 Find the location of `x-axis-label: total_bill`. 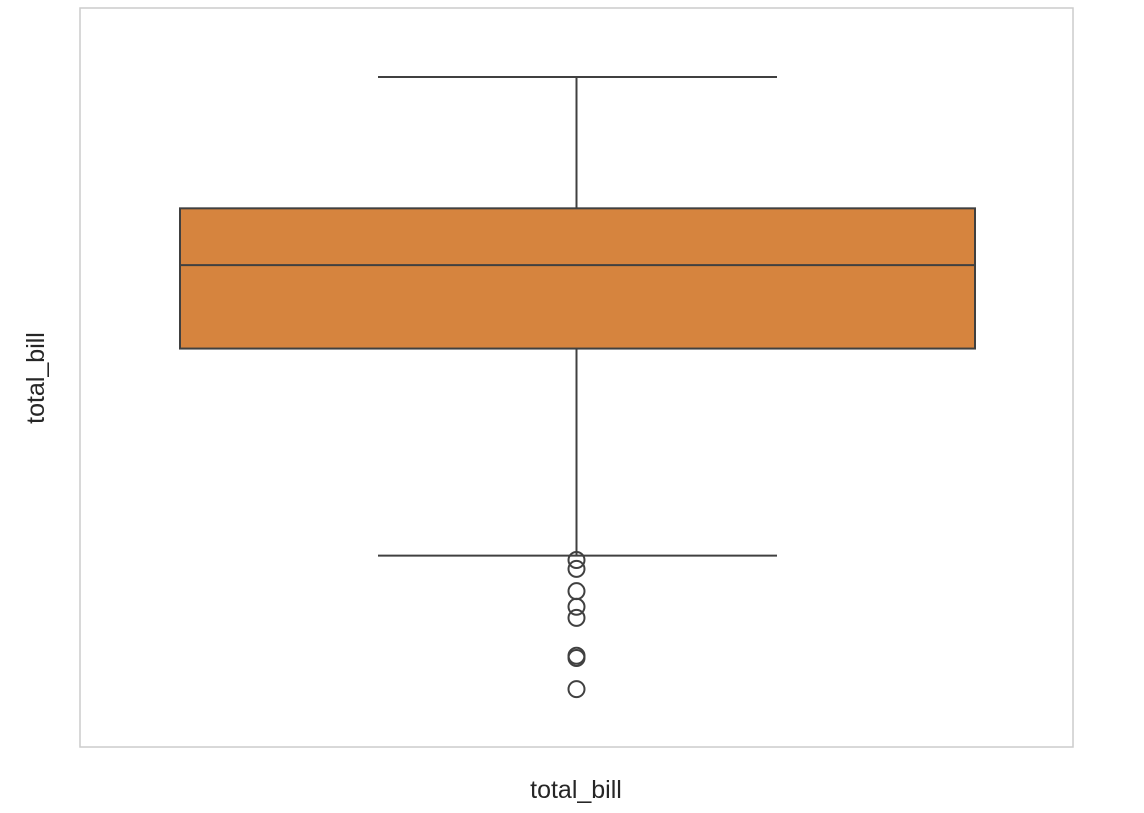

x-axis-label: total_bill is located at coordinates (576, 790).